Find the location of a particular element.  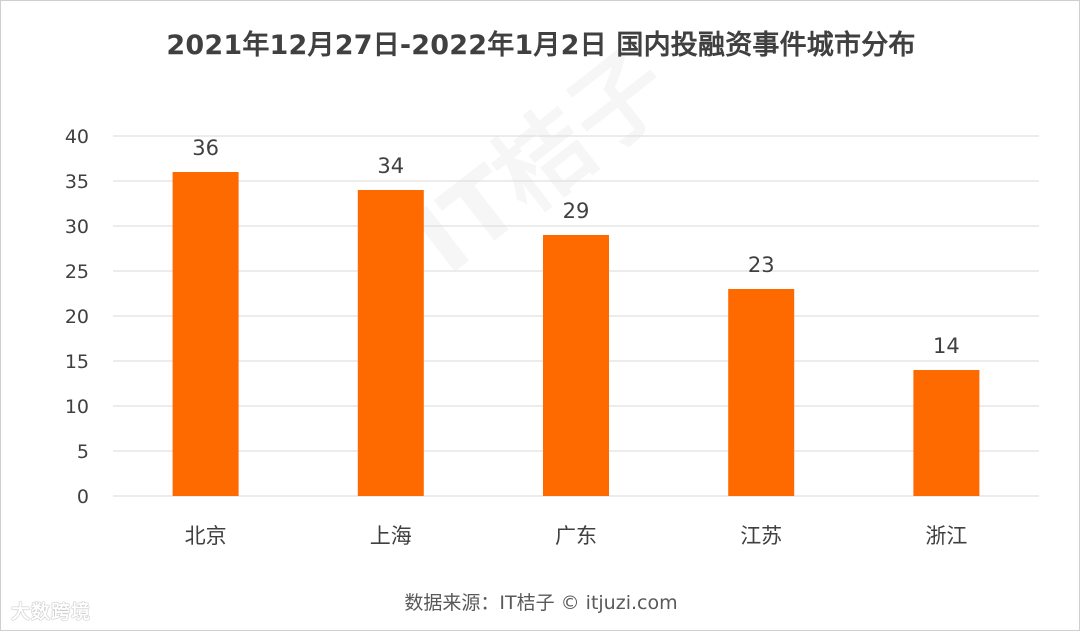

bar-value-label: 34 is located at coordinates (390, 166).